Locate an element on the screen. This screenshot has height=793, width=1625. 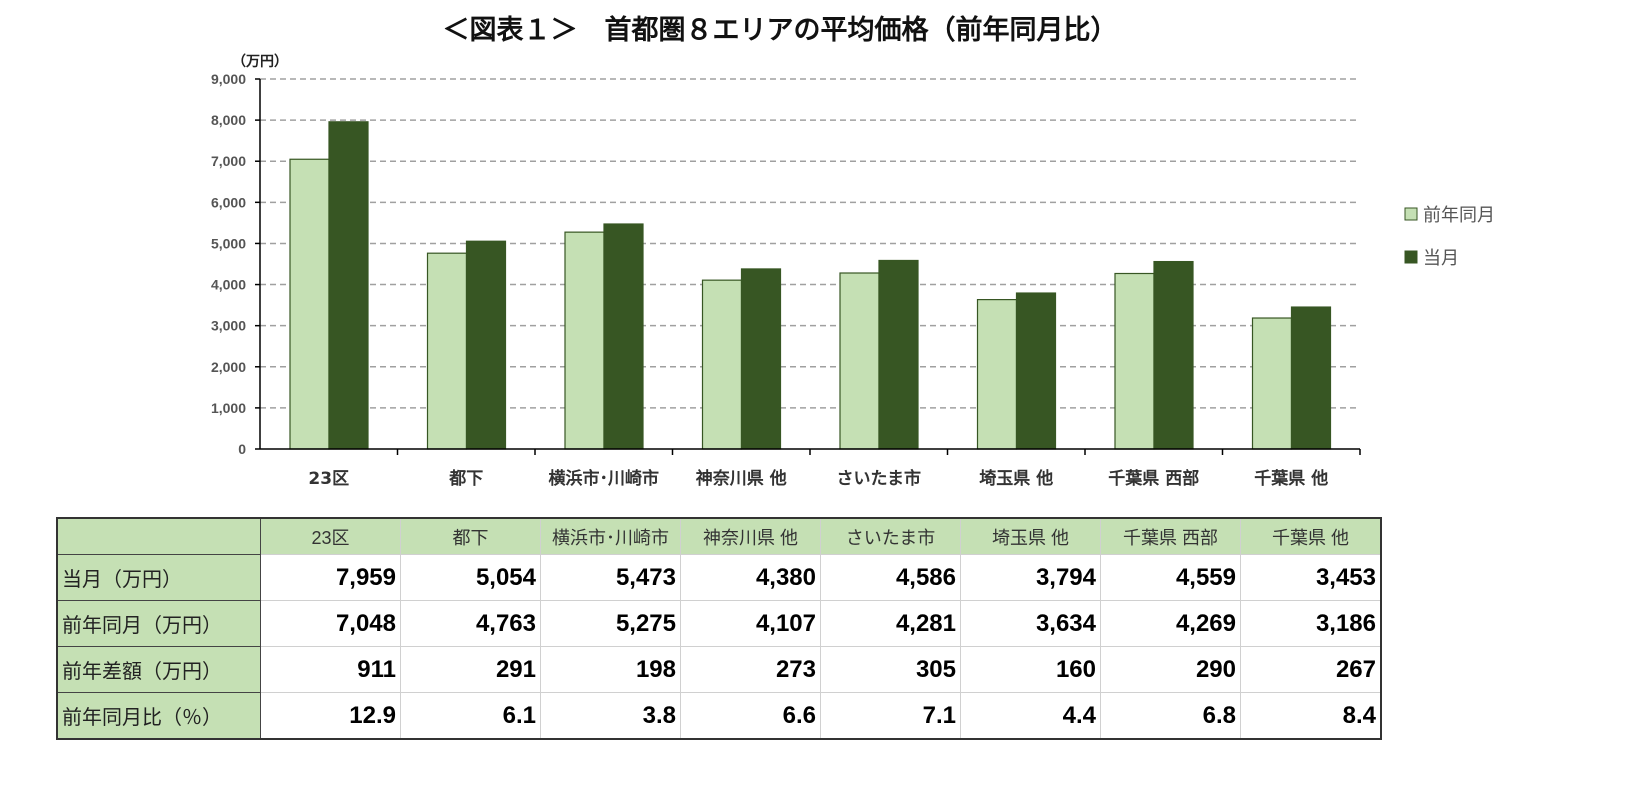
row-header: 前年同月比（％） is located at coordinates (158, 716).